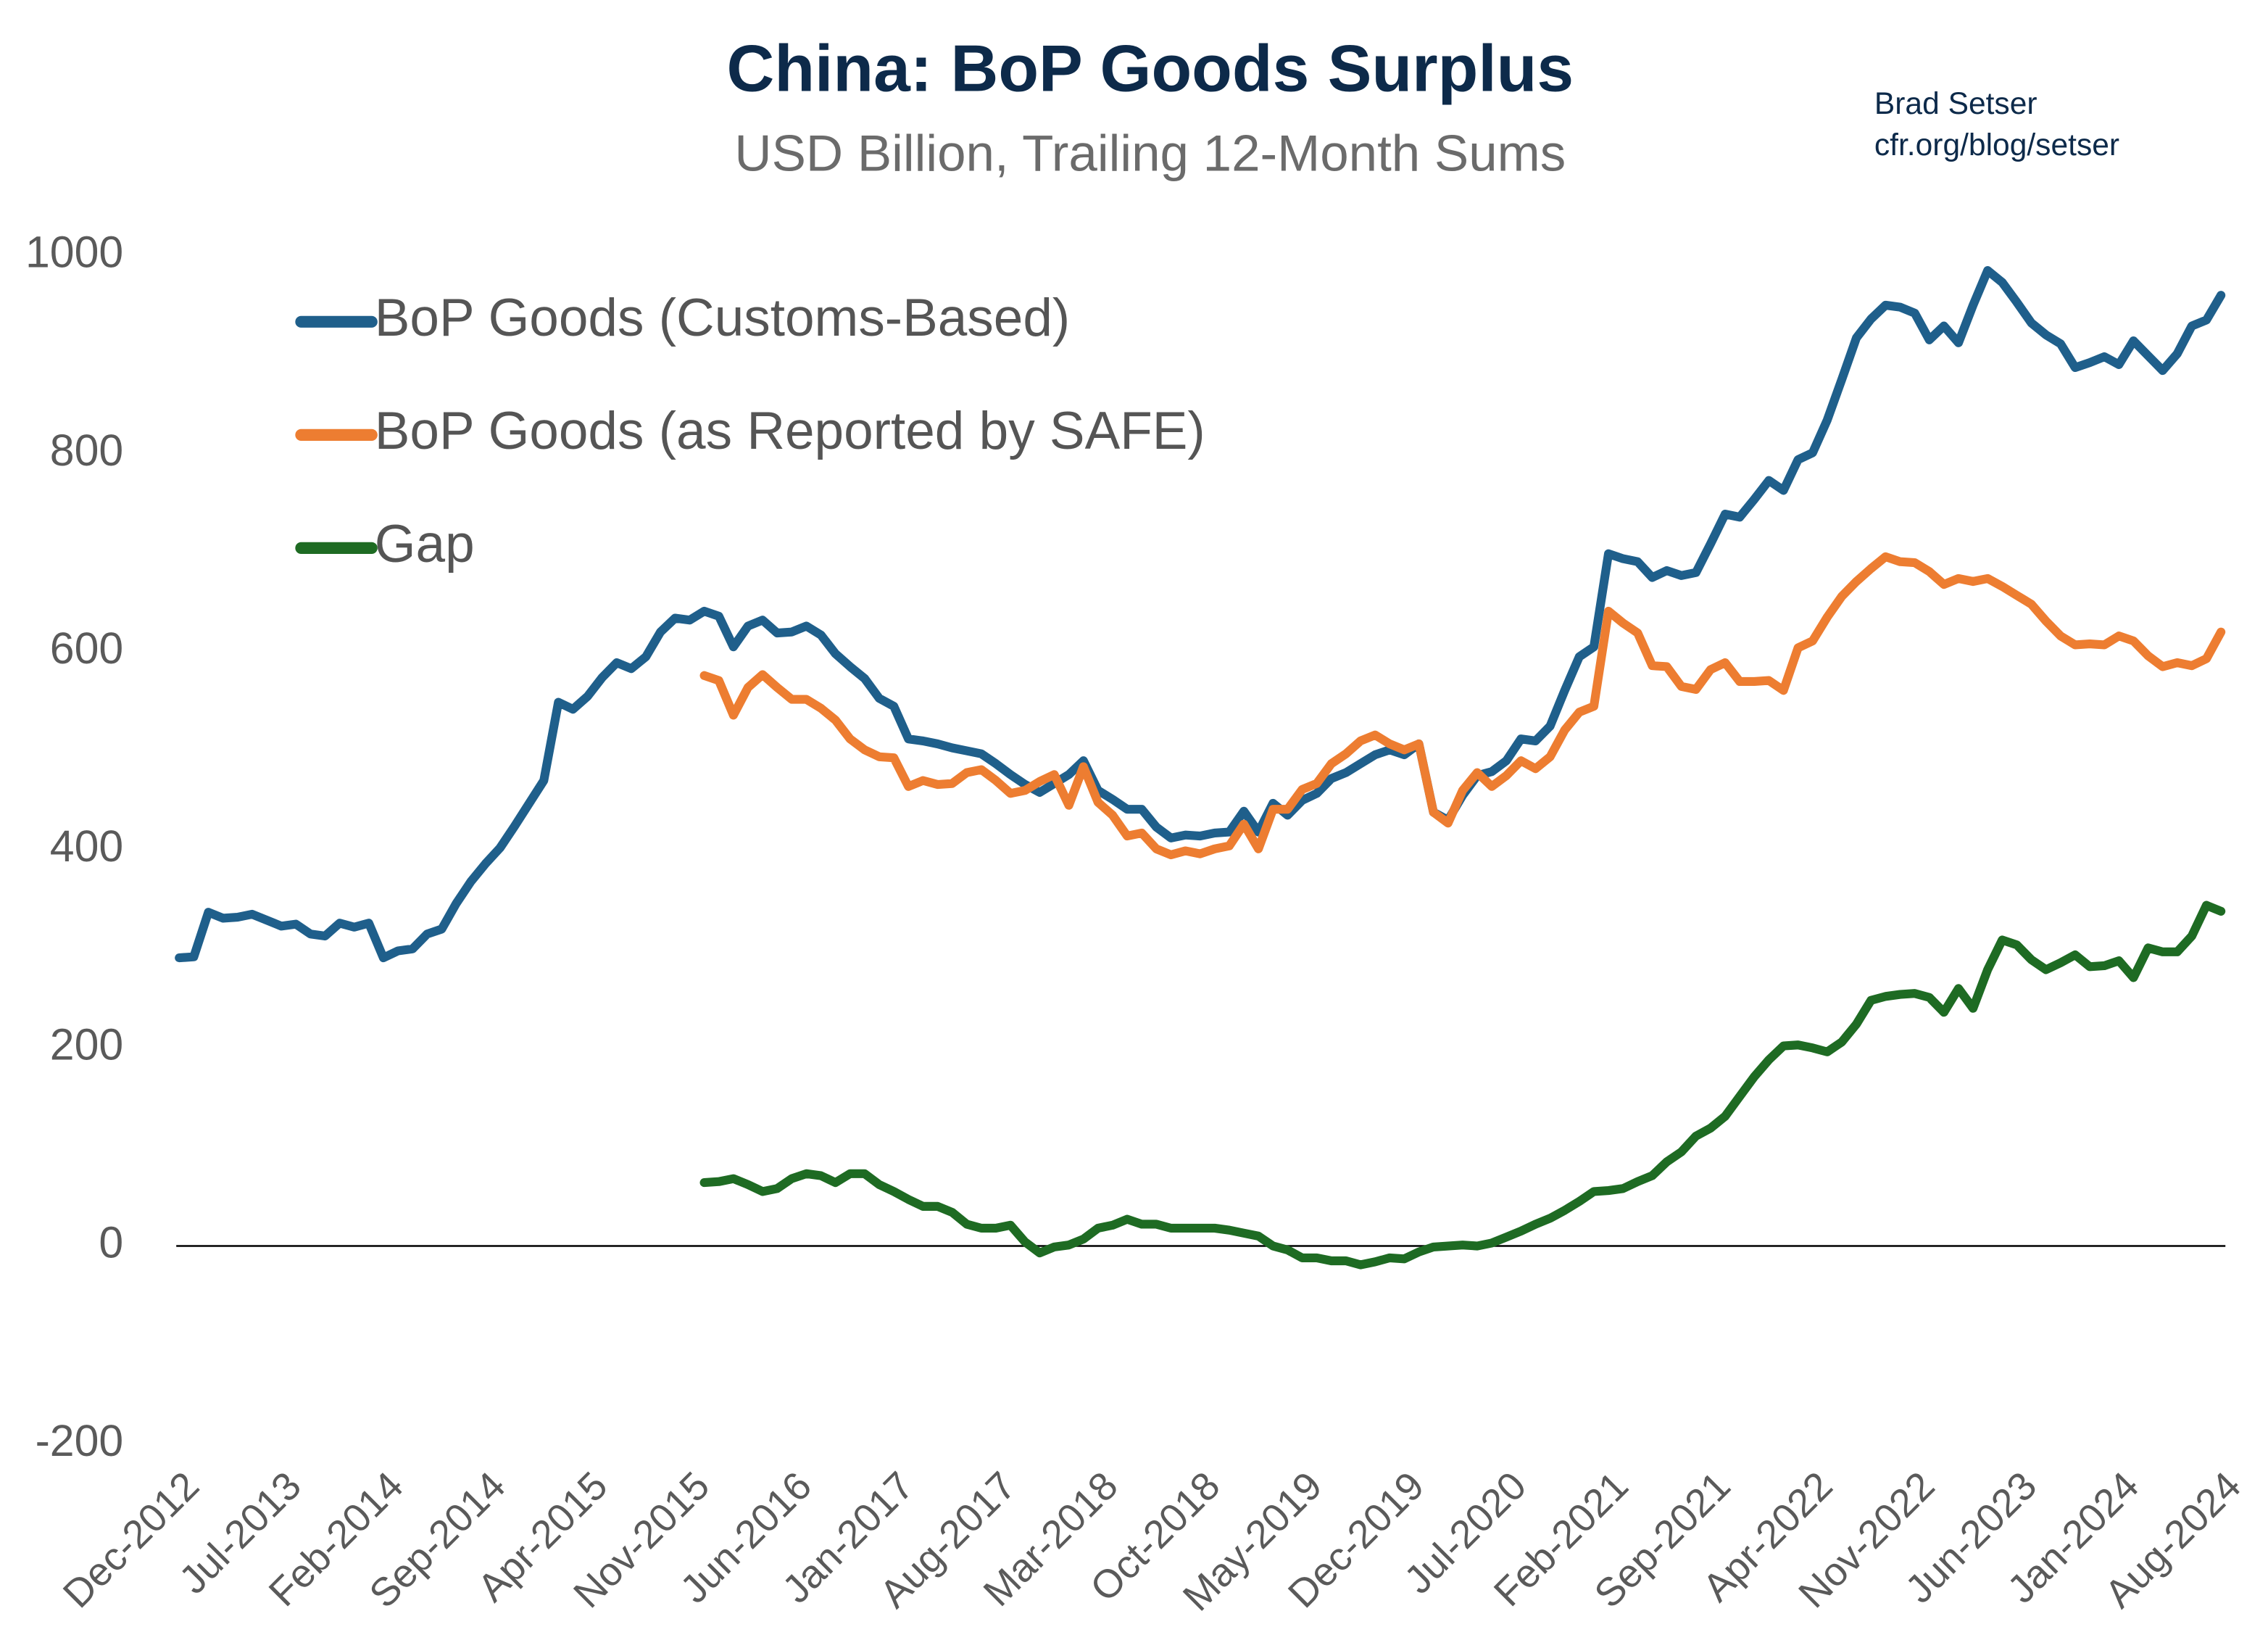  What do you see at coordinates (86, 648) in the screenshot?
I see `y-tick-label: 600` at bounding box center [86, 648].